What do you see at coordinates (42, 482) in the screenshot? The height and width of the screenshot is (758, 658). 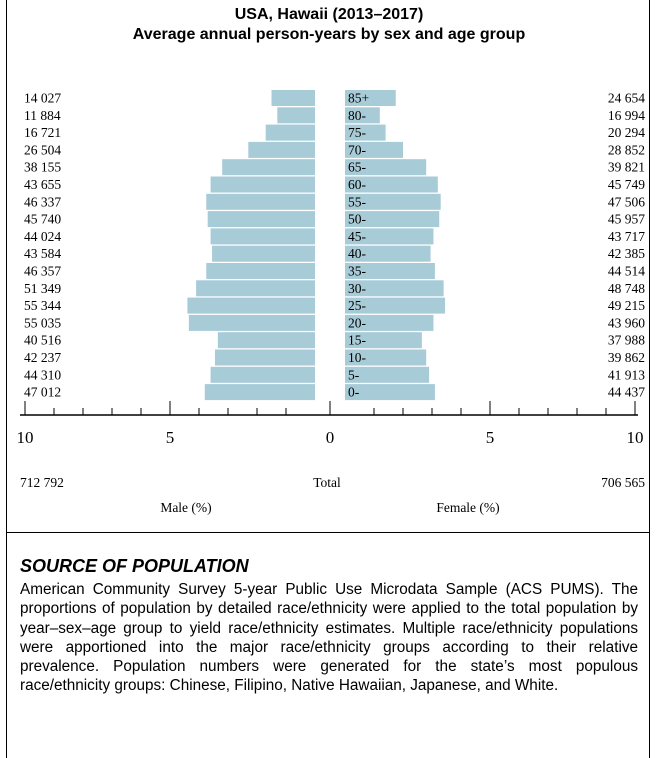 I see `male-total: 712 792` at bounding box center [42, 482].